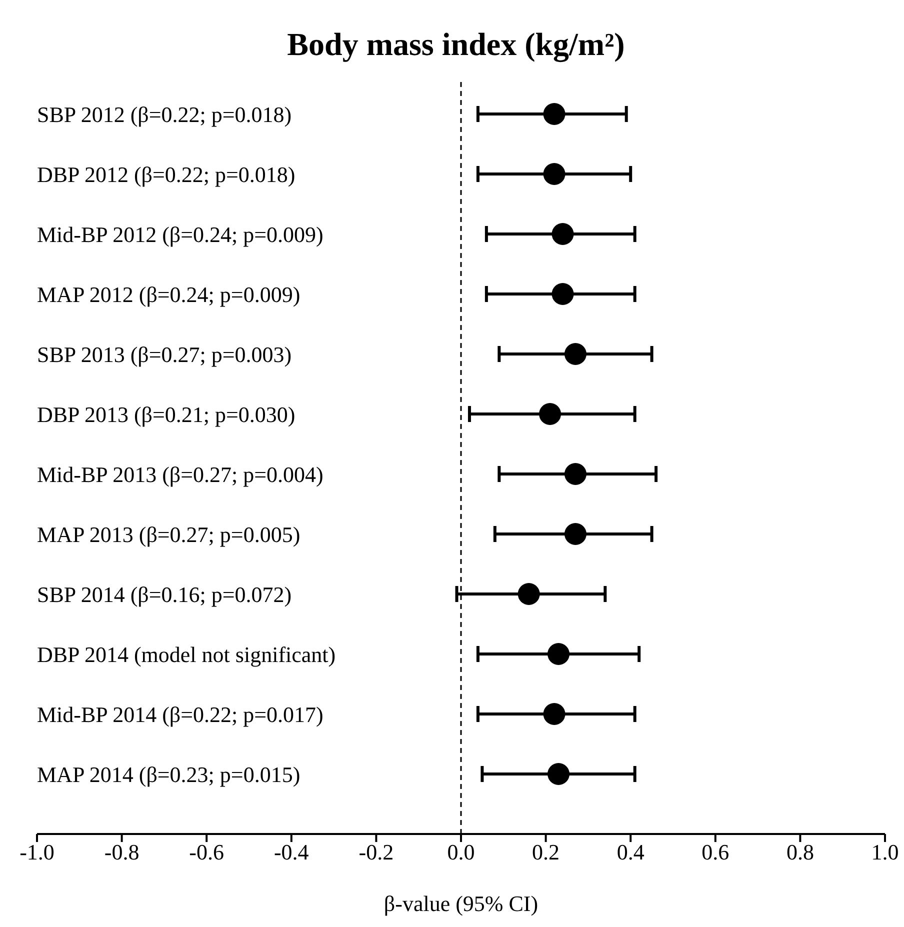  Describe the element at coordinates (37, 852) in the screenshot. I see `x-tick-label: -1.0` at that location.